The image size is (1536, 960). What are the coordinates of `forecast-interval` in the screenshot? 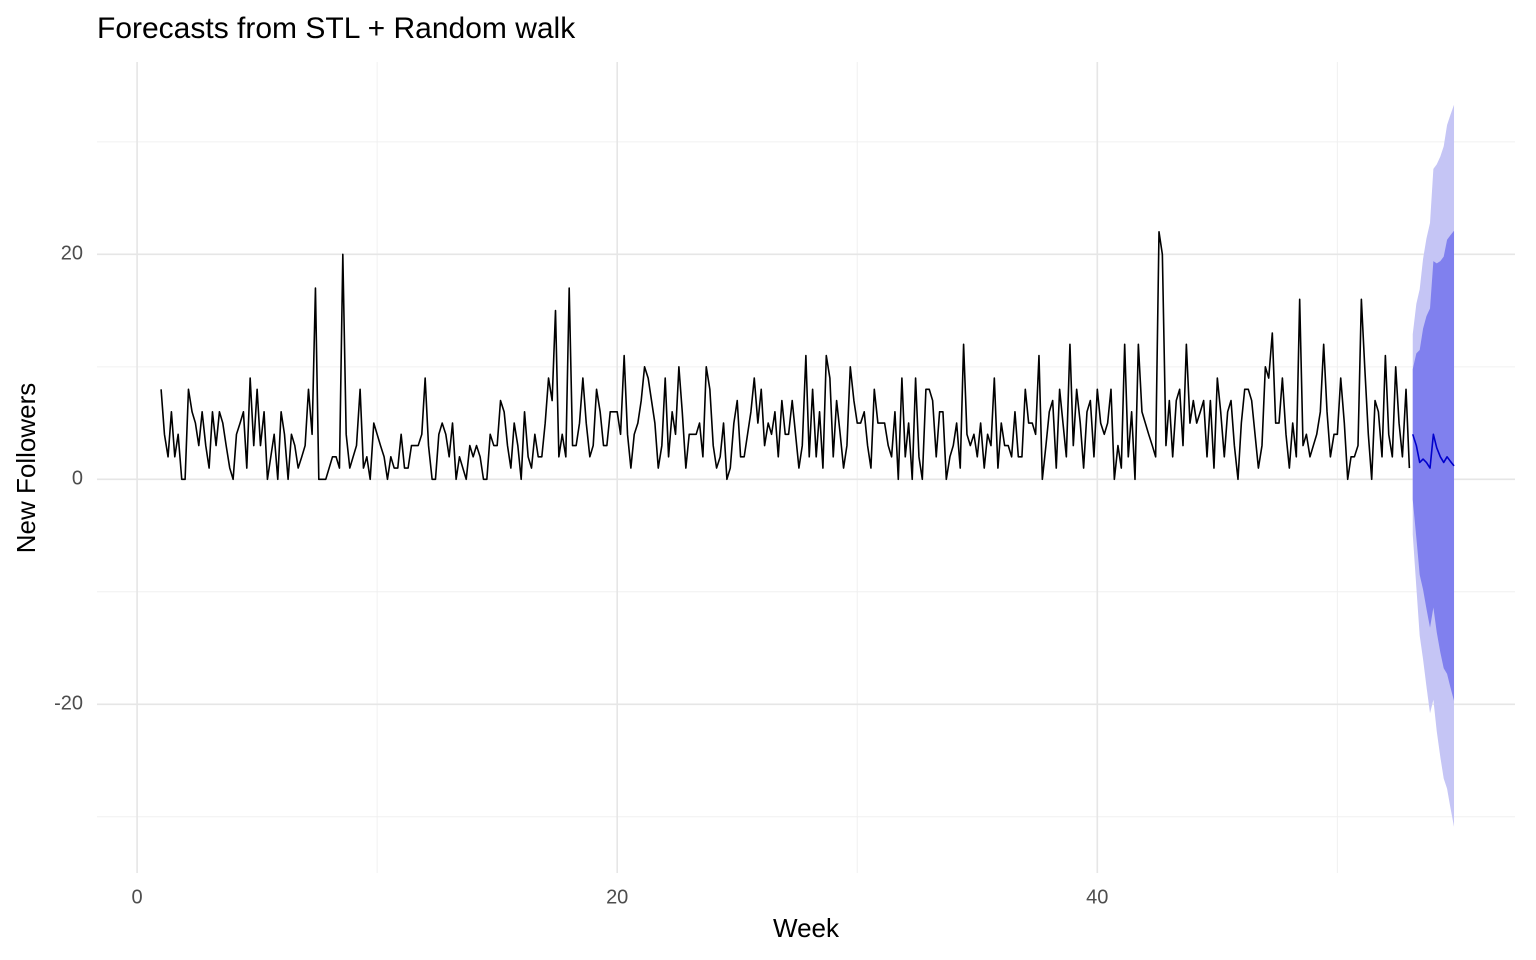 It's located at (1433, 465).